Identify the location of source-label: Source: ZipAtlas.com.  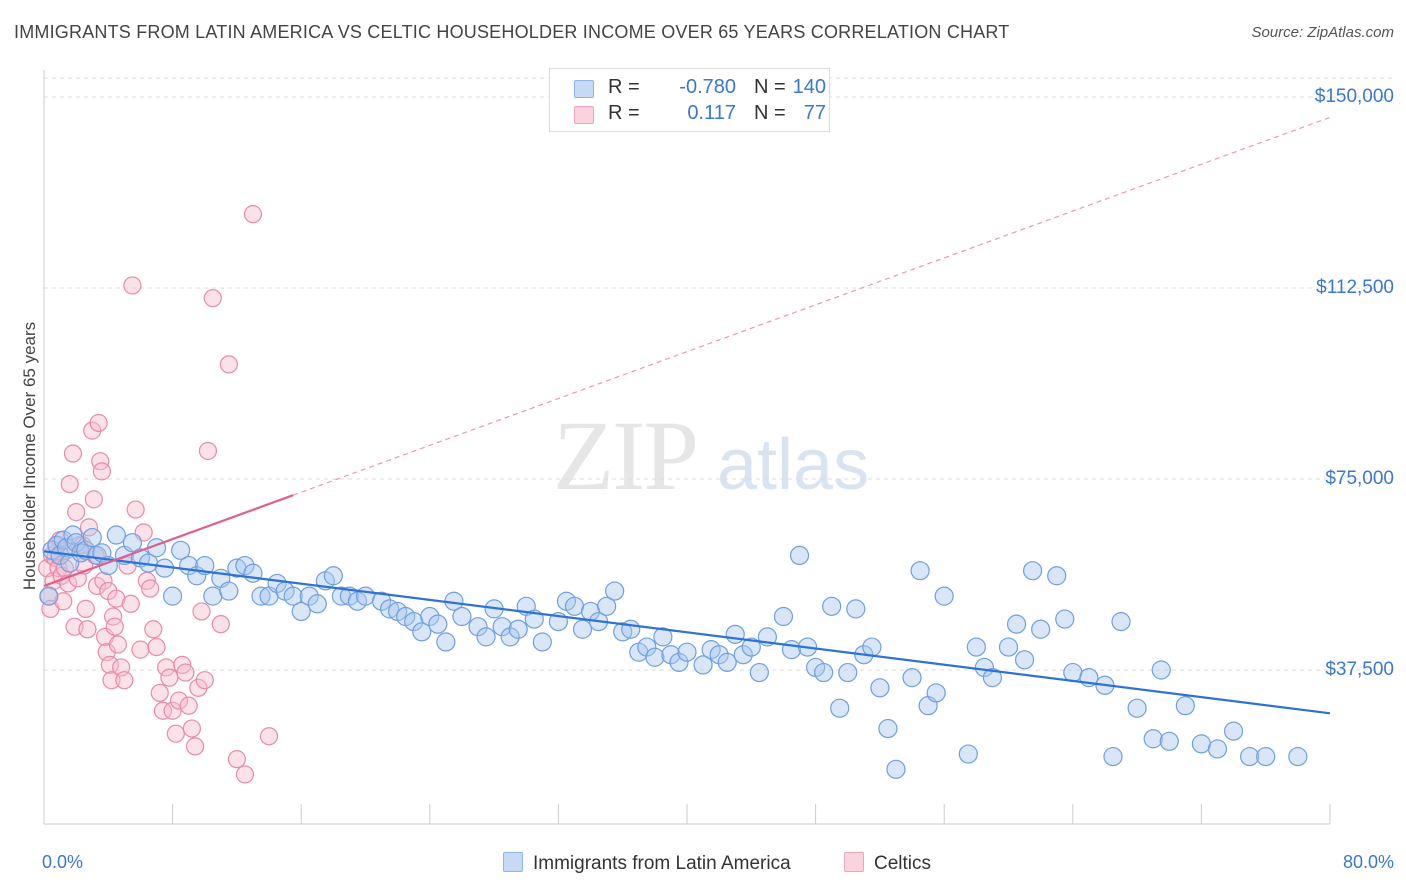
(1322, 32).